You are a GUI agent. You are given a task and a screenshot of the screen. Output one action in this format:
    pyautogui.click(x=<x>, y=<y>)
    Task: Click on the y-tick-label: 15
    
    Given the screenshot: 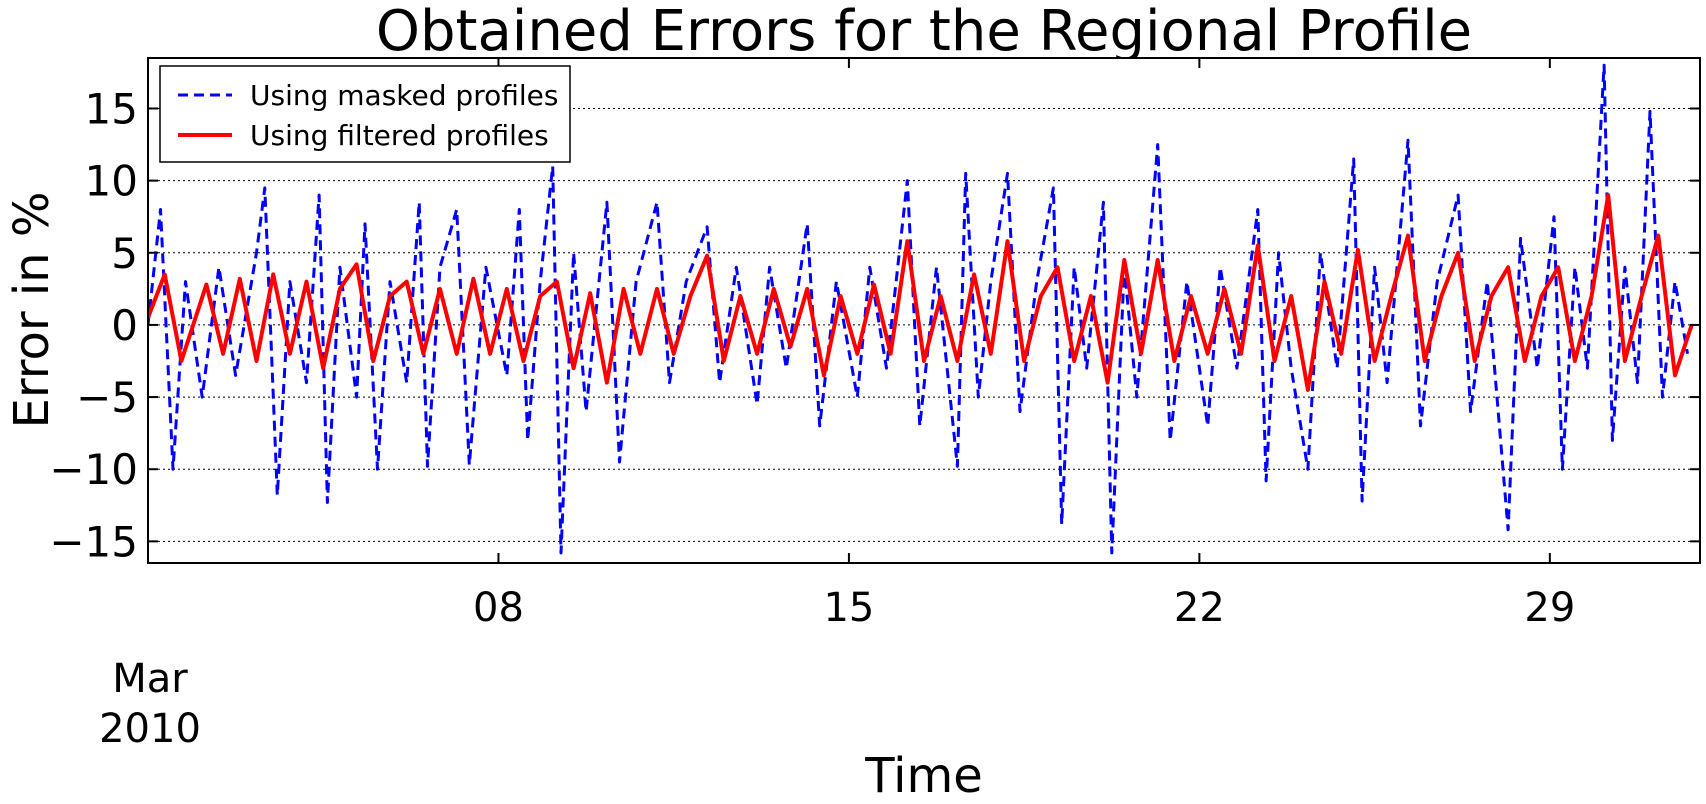 What is the action you would take?
    pyautogui.click(x=111, y=109)
    